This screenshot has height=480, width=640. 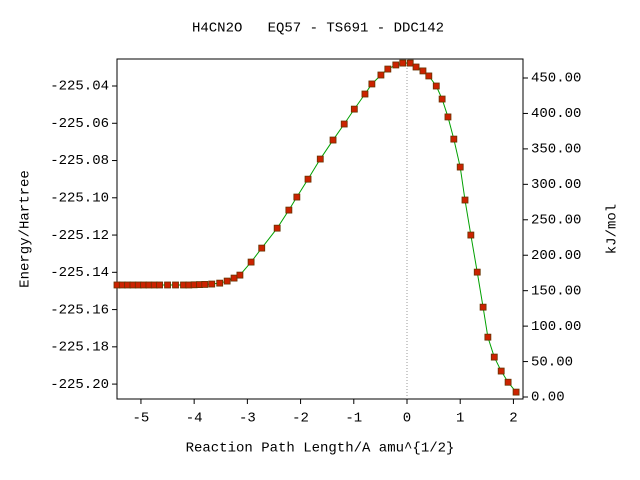 I want to click on y2-axis-label: kJ/mol, so click(x=613, y=229).